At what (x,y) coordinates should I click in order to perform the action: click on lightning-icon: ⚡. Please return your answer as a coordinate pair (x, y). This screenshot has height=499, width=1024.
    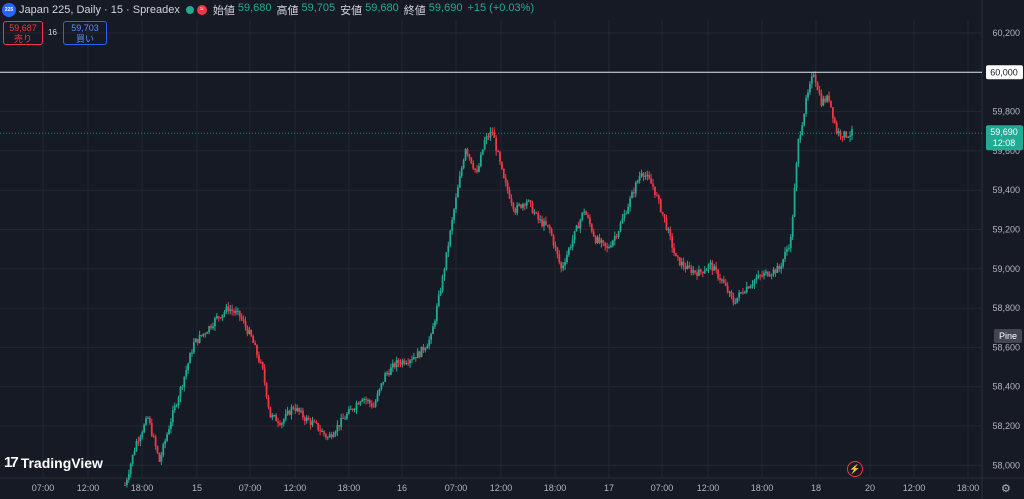
    Looking at the image, I should click on (855, 469).